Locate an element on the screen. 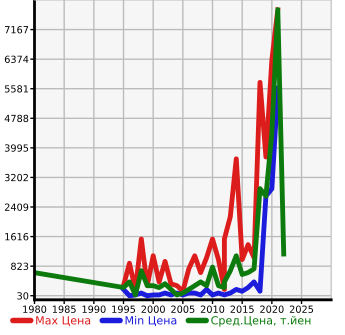 This screenshot has height=335, width=345. x-tick-label: 2005 is located at coordinates (182, 309).